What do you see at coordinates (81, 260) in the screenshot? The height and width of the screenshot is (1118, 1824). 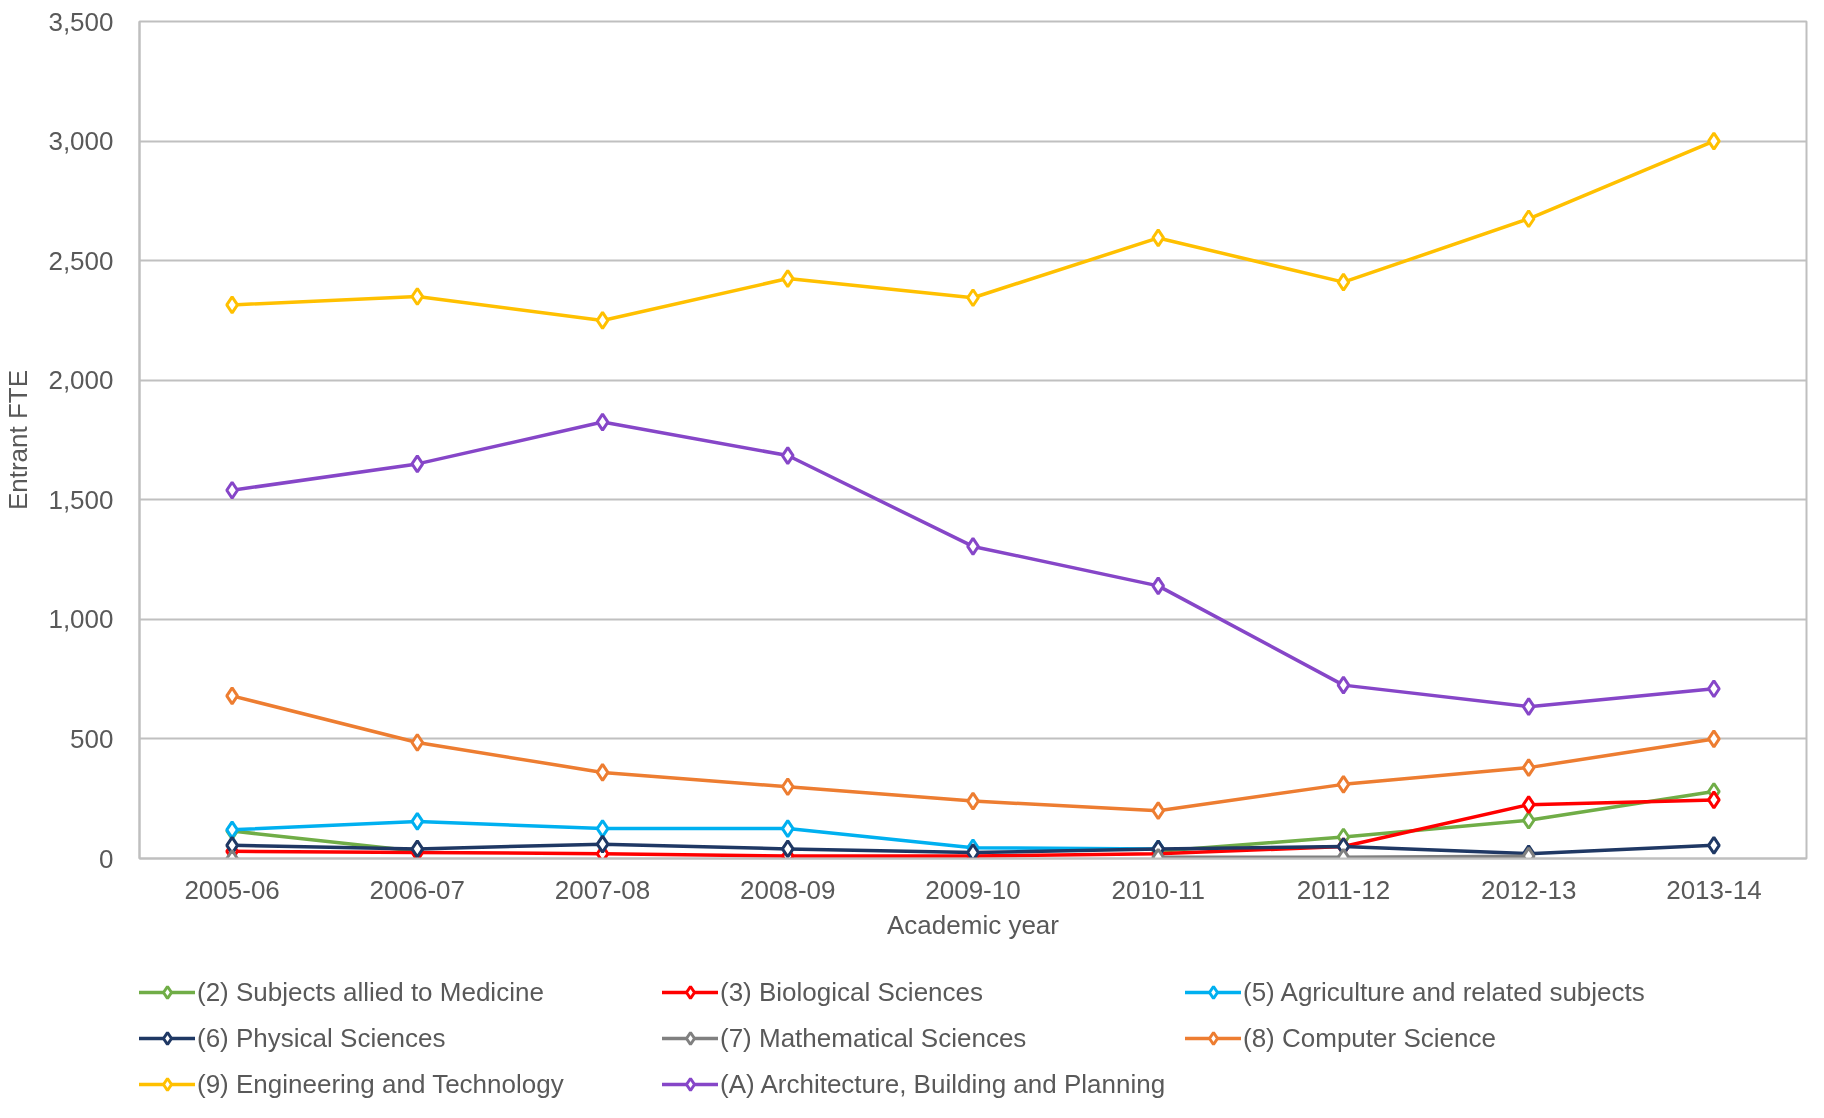 I see `y-tick-label: 2,500` at bounding box center [81, 260].